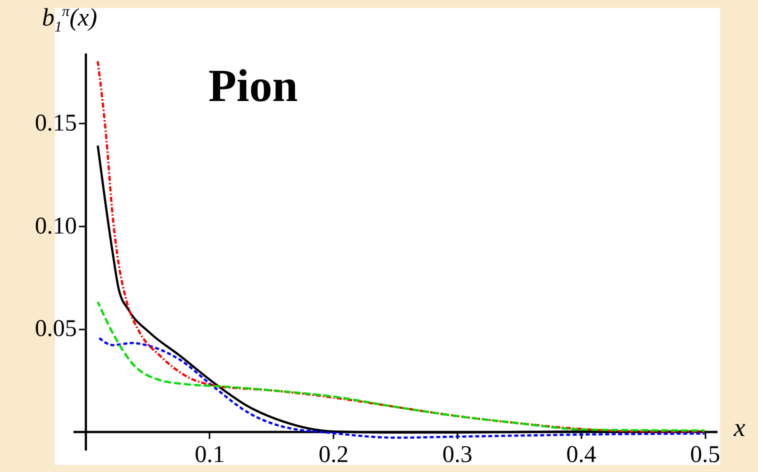 Image resolution: width=758 pixels, height=472 pixels. Describe the element at coordinates (70, 20) in the screenshot. I see `y-axis-title: b$_{1}$$^{π}$(x)` at that location.